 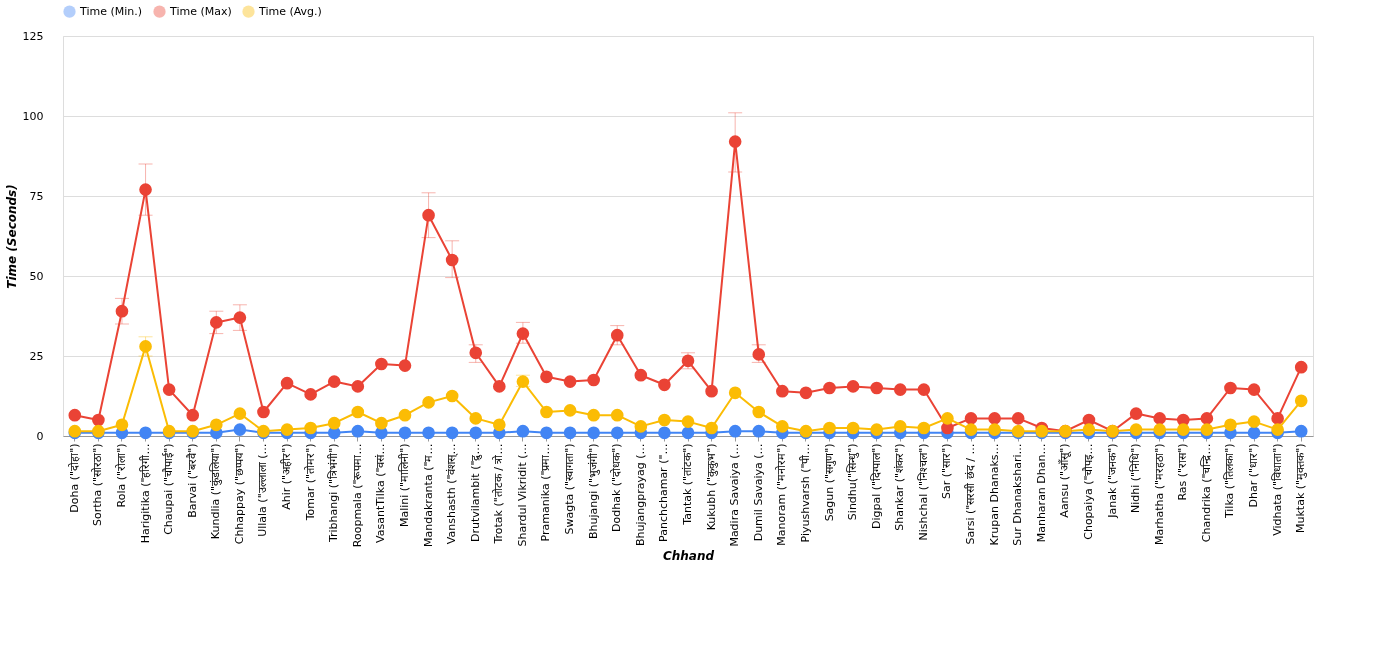 I want to click on x-tick-label: Tribhangi ("त्रिभंगी"), so click(x=334, y=493).